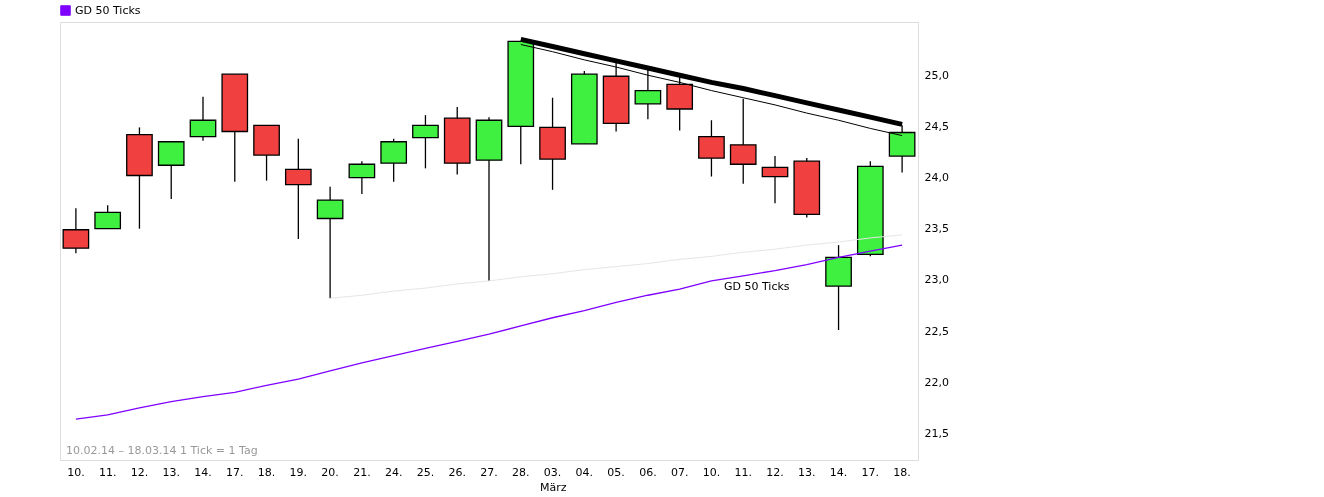 This screenshot has width=1324, height=497. What do you see at coordinates (679, 472) in the screenshot?
I see `x-tick-label: 07.` at bounding box center [679, 472].